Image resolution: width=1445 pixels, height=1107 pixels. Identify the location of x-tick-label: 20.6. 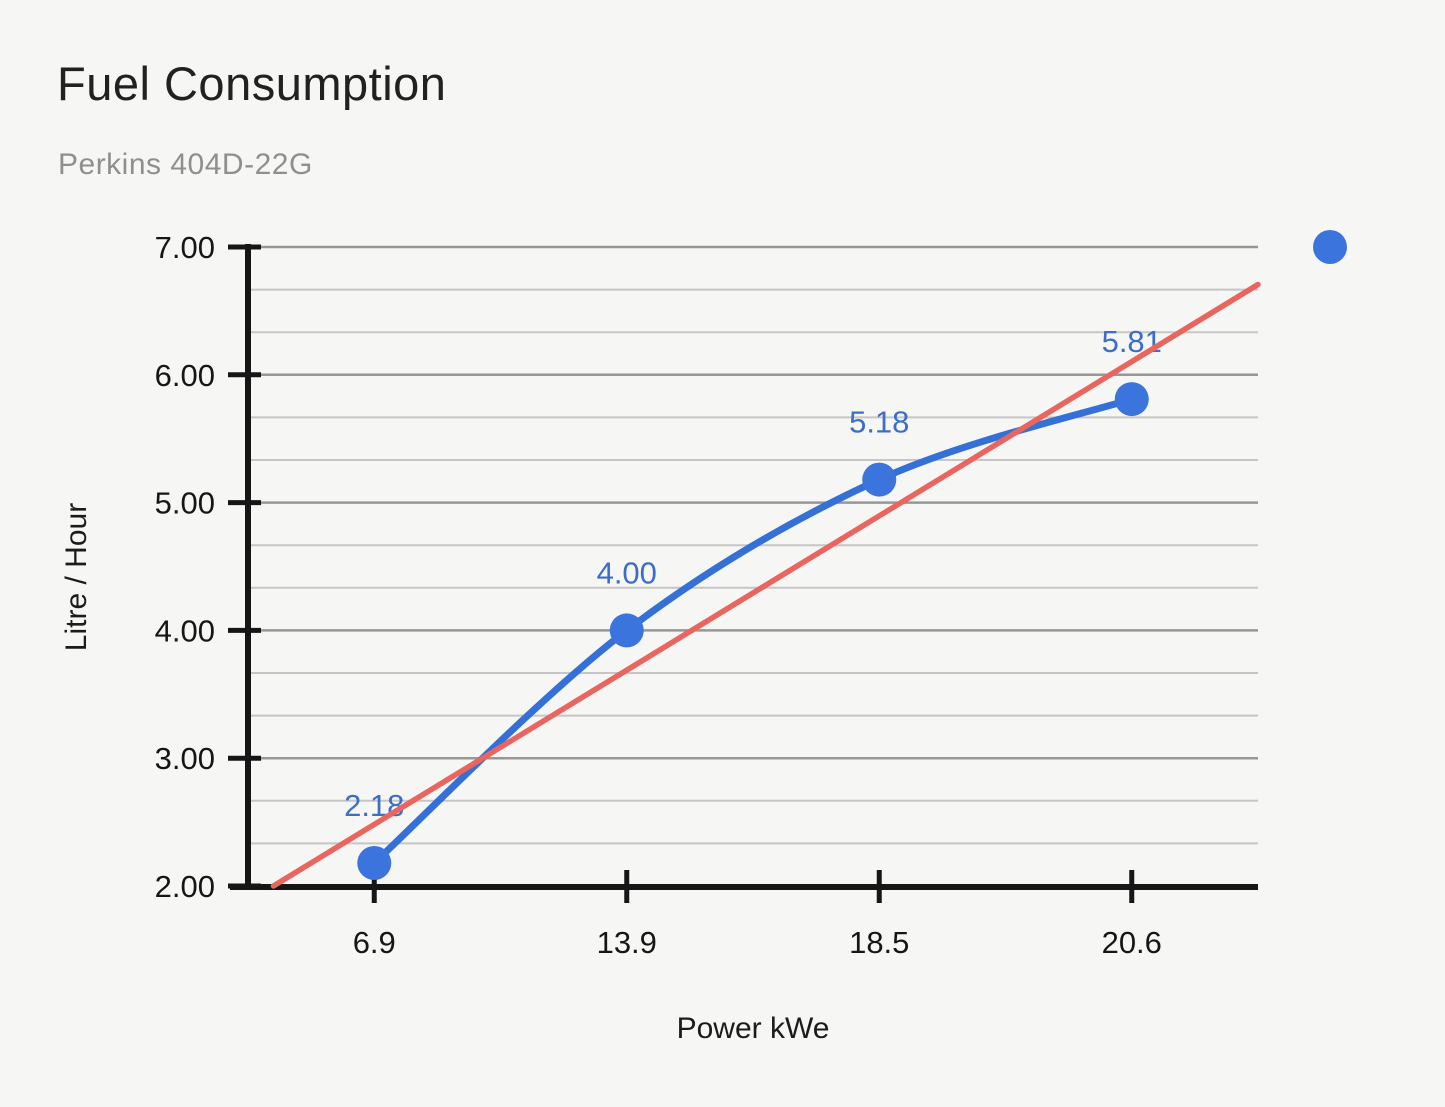
(1132, 942).